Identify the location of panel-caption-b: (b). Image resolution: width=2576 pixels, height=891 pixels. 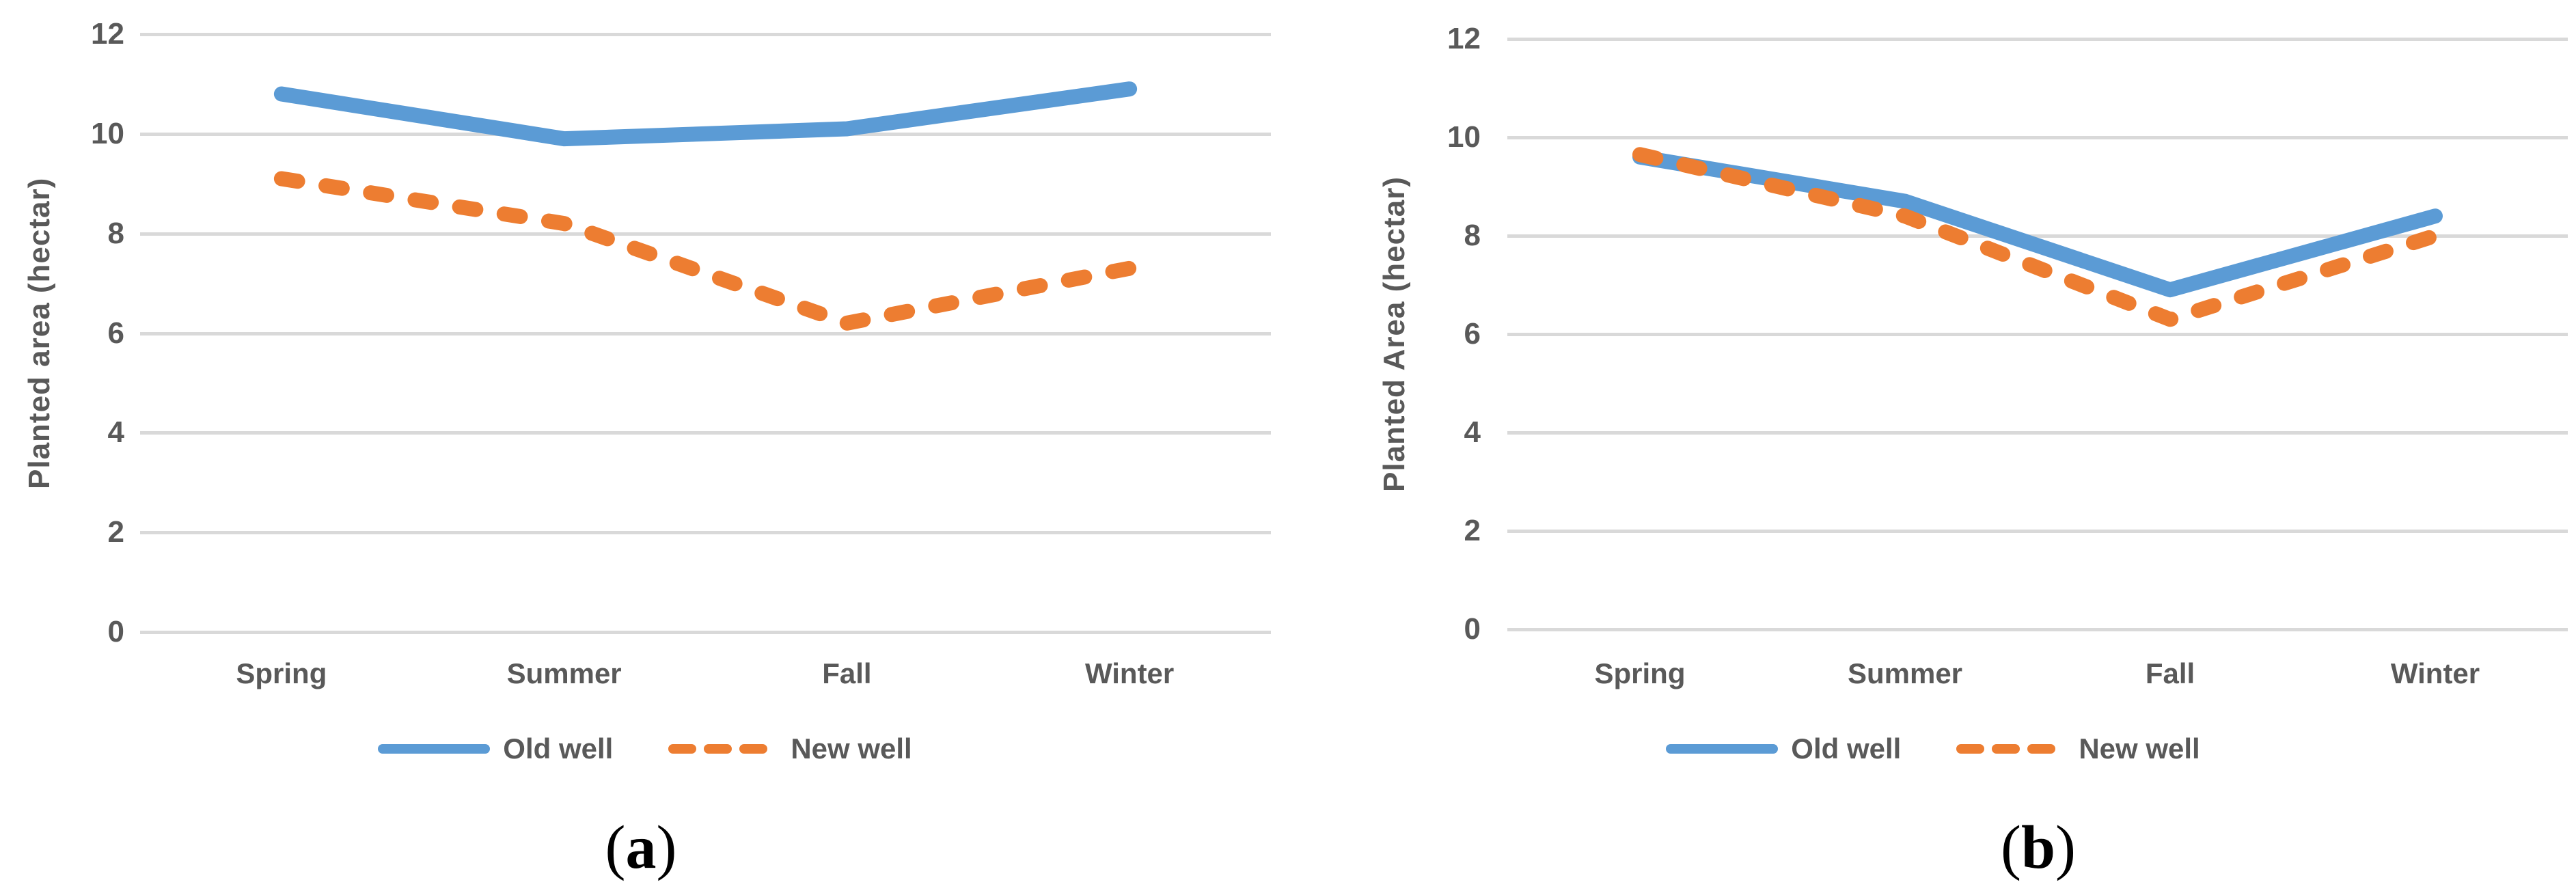
(2038, 848).